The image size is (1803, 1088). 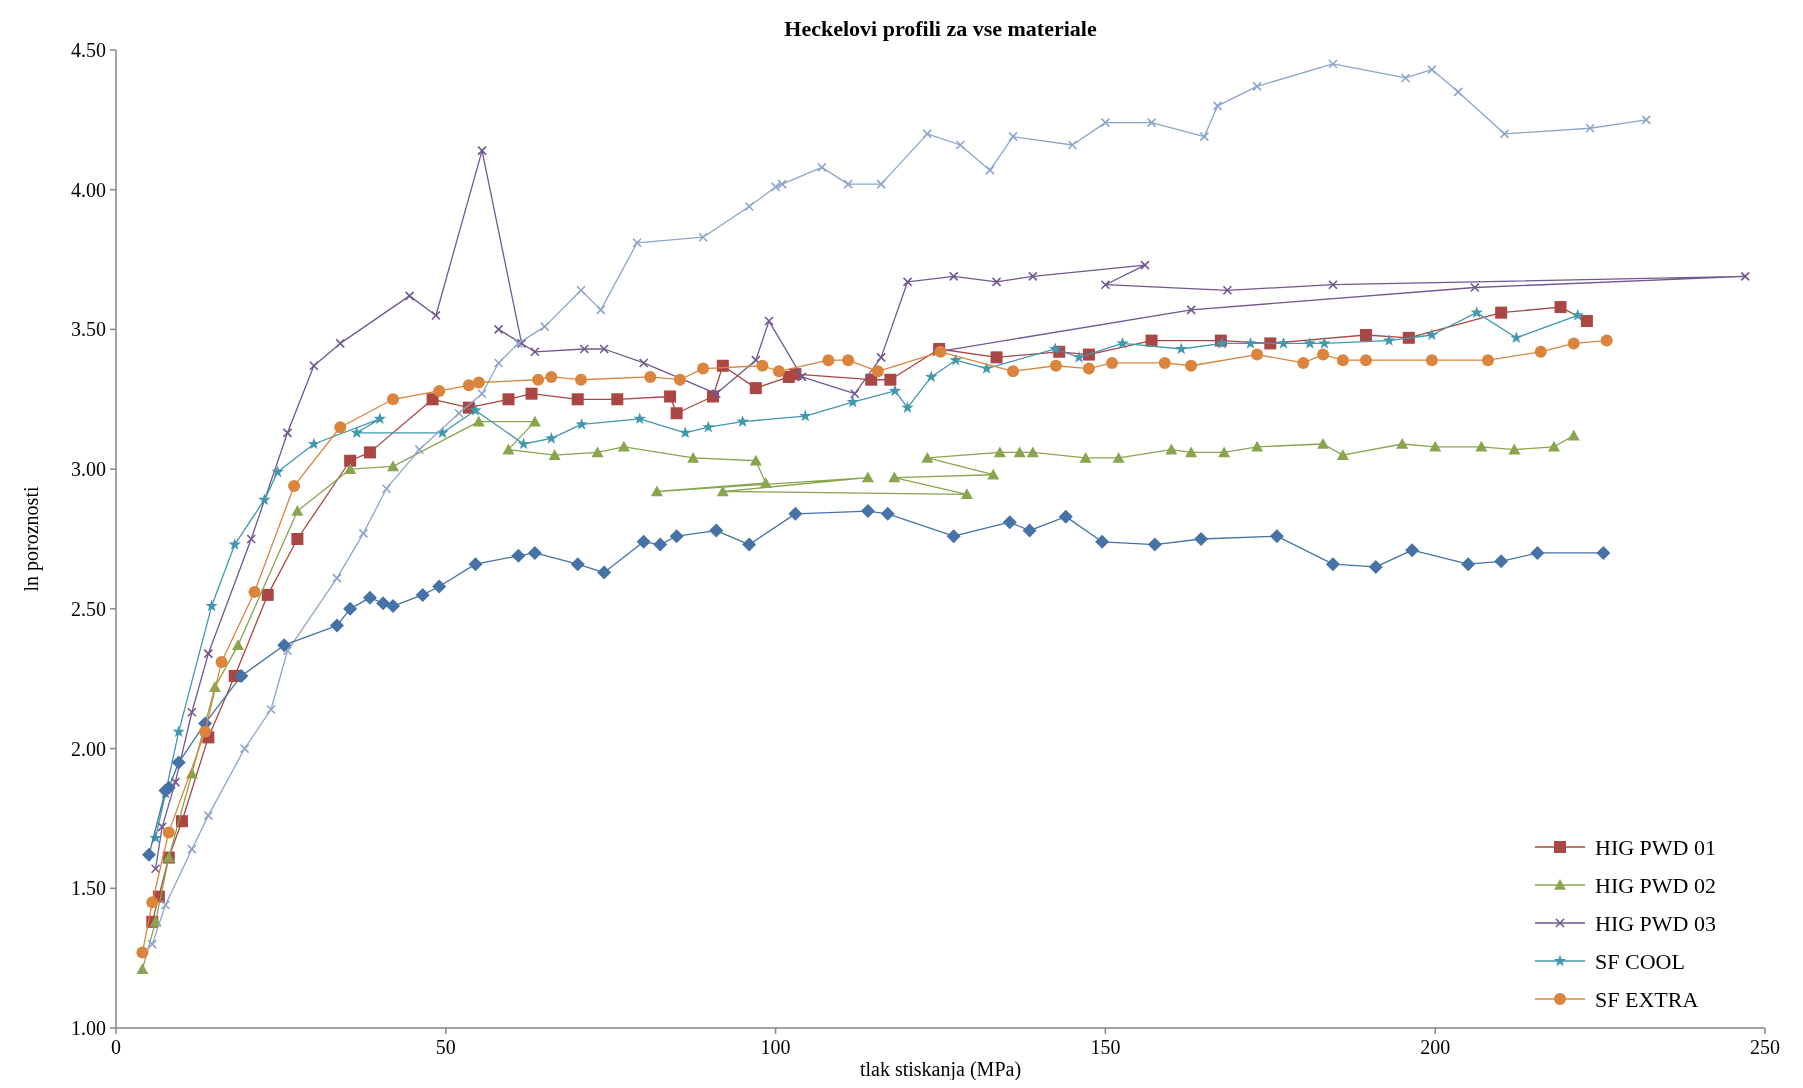 I want to click on y-tick-label: 2.50, so click(x=88, y=608).